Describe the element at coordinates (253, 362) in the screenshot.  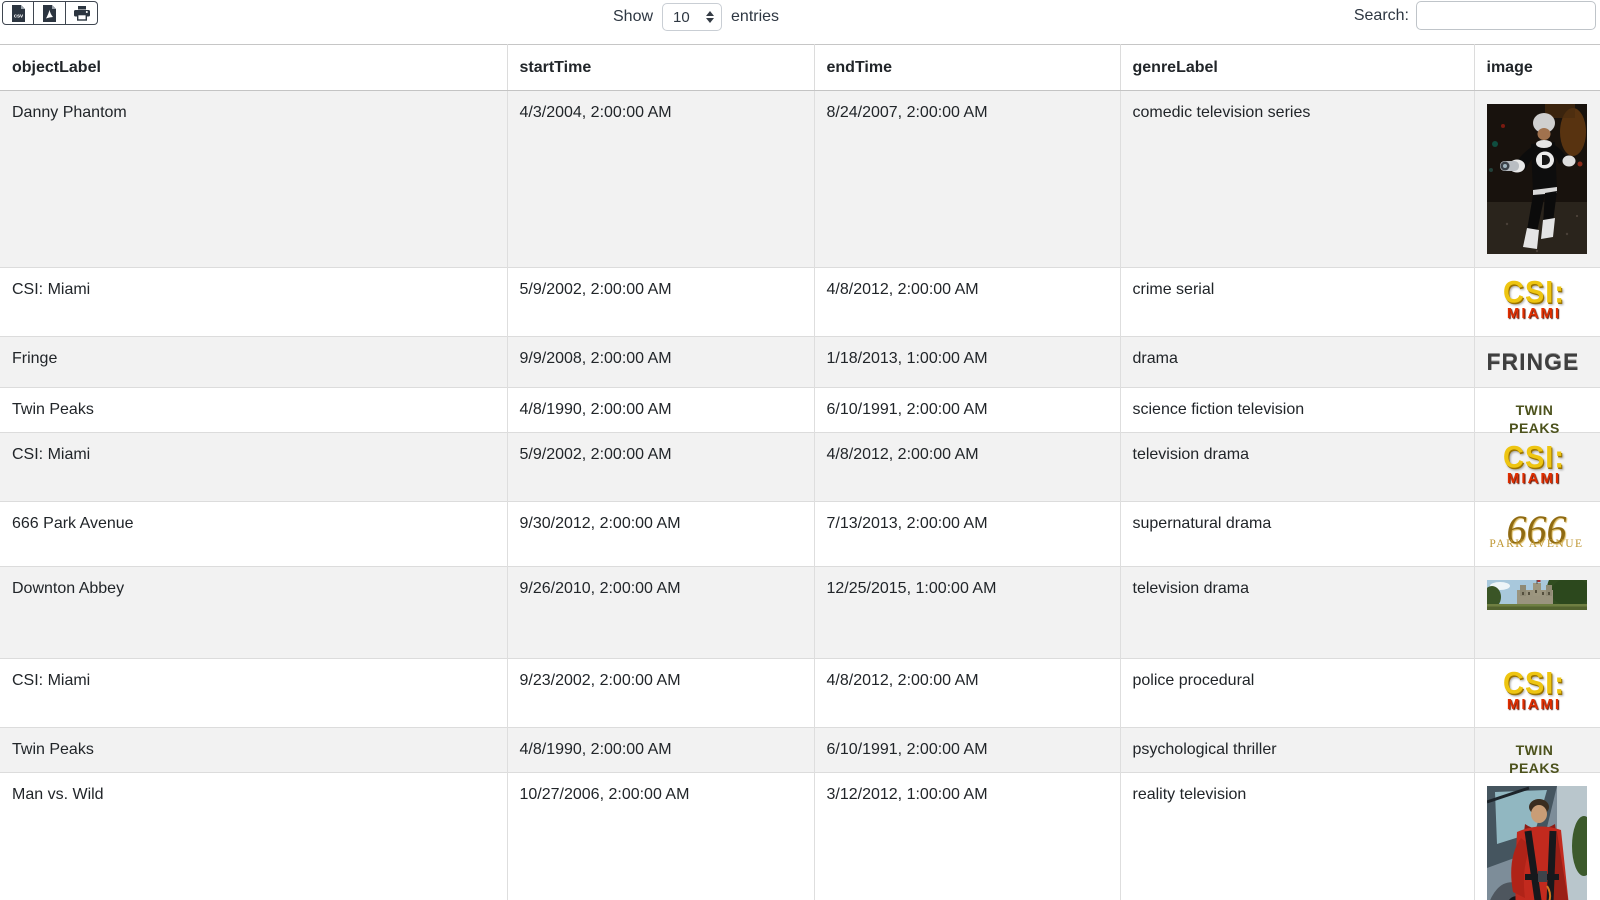
I see `cell-objectLabel: Fringe` at that location.